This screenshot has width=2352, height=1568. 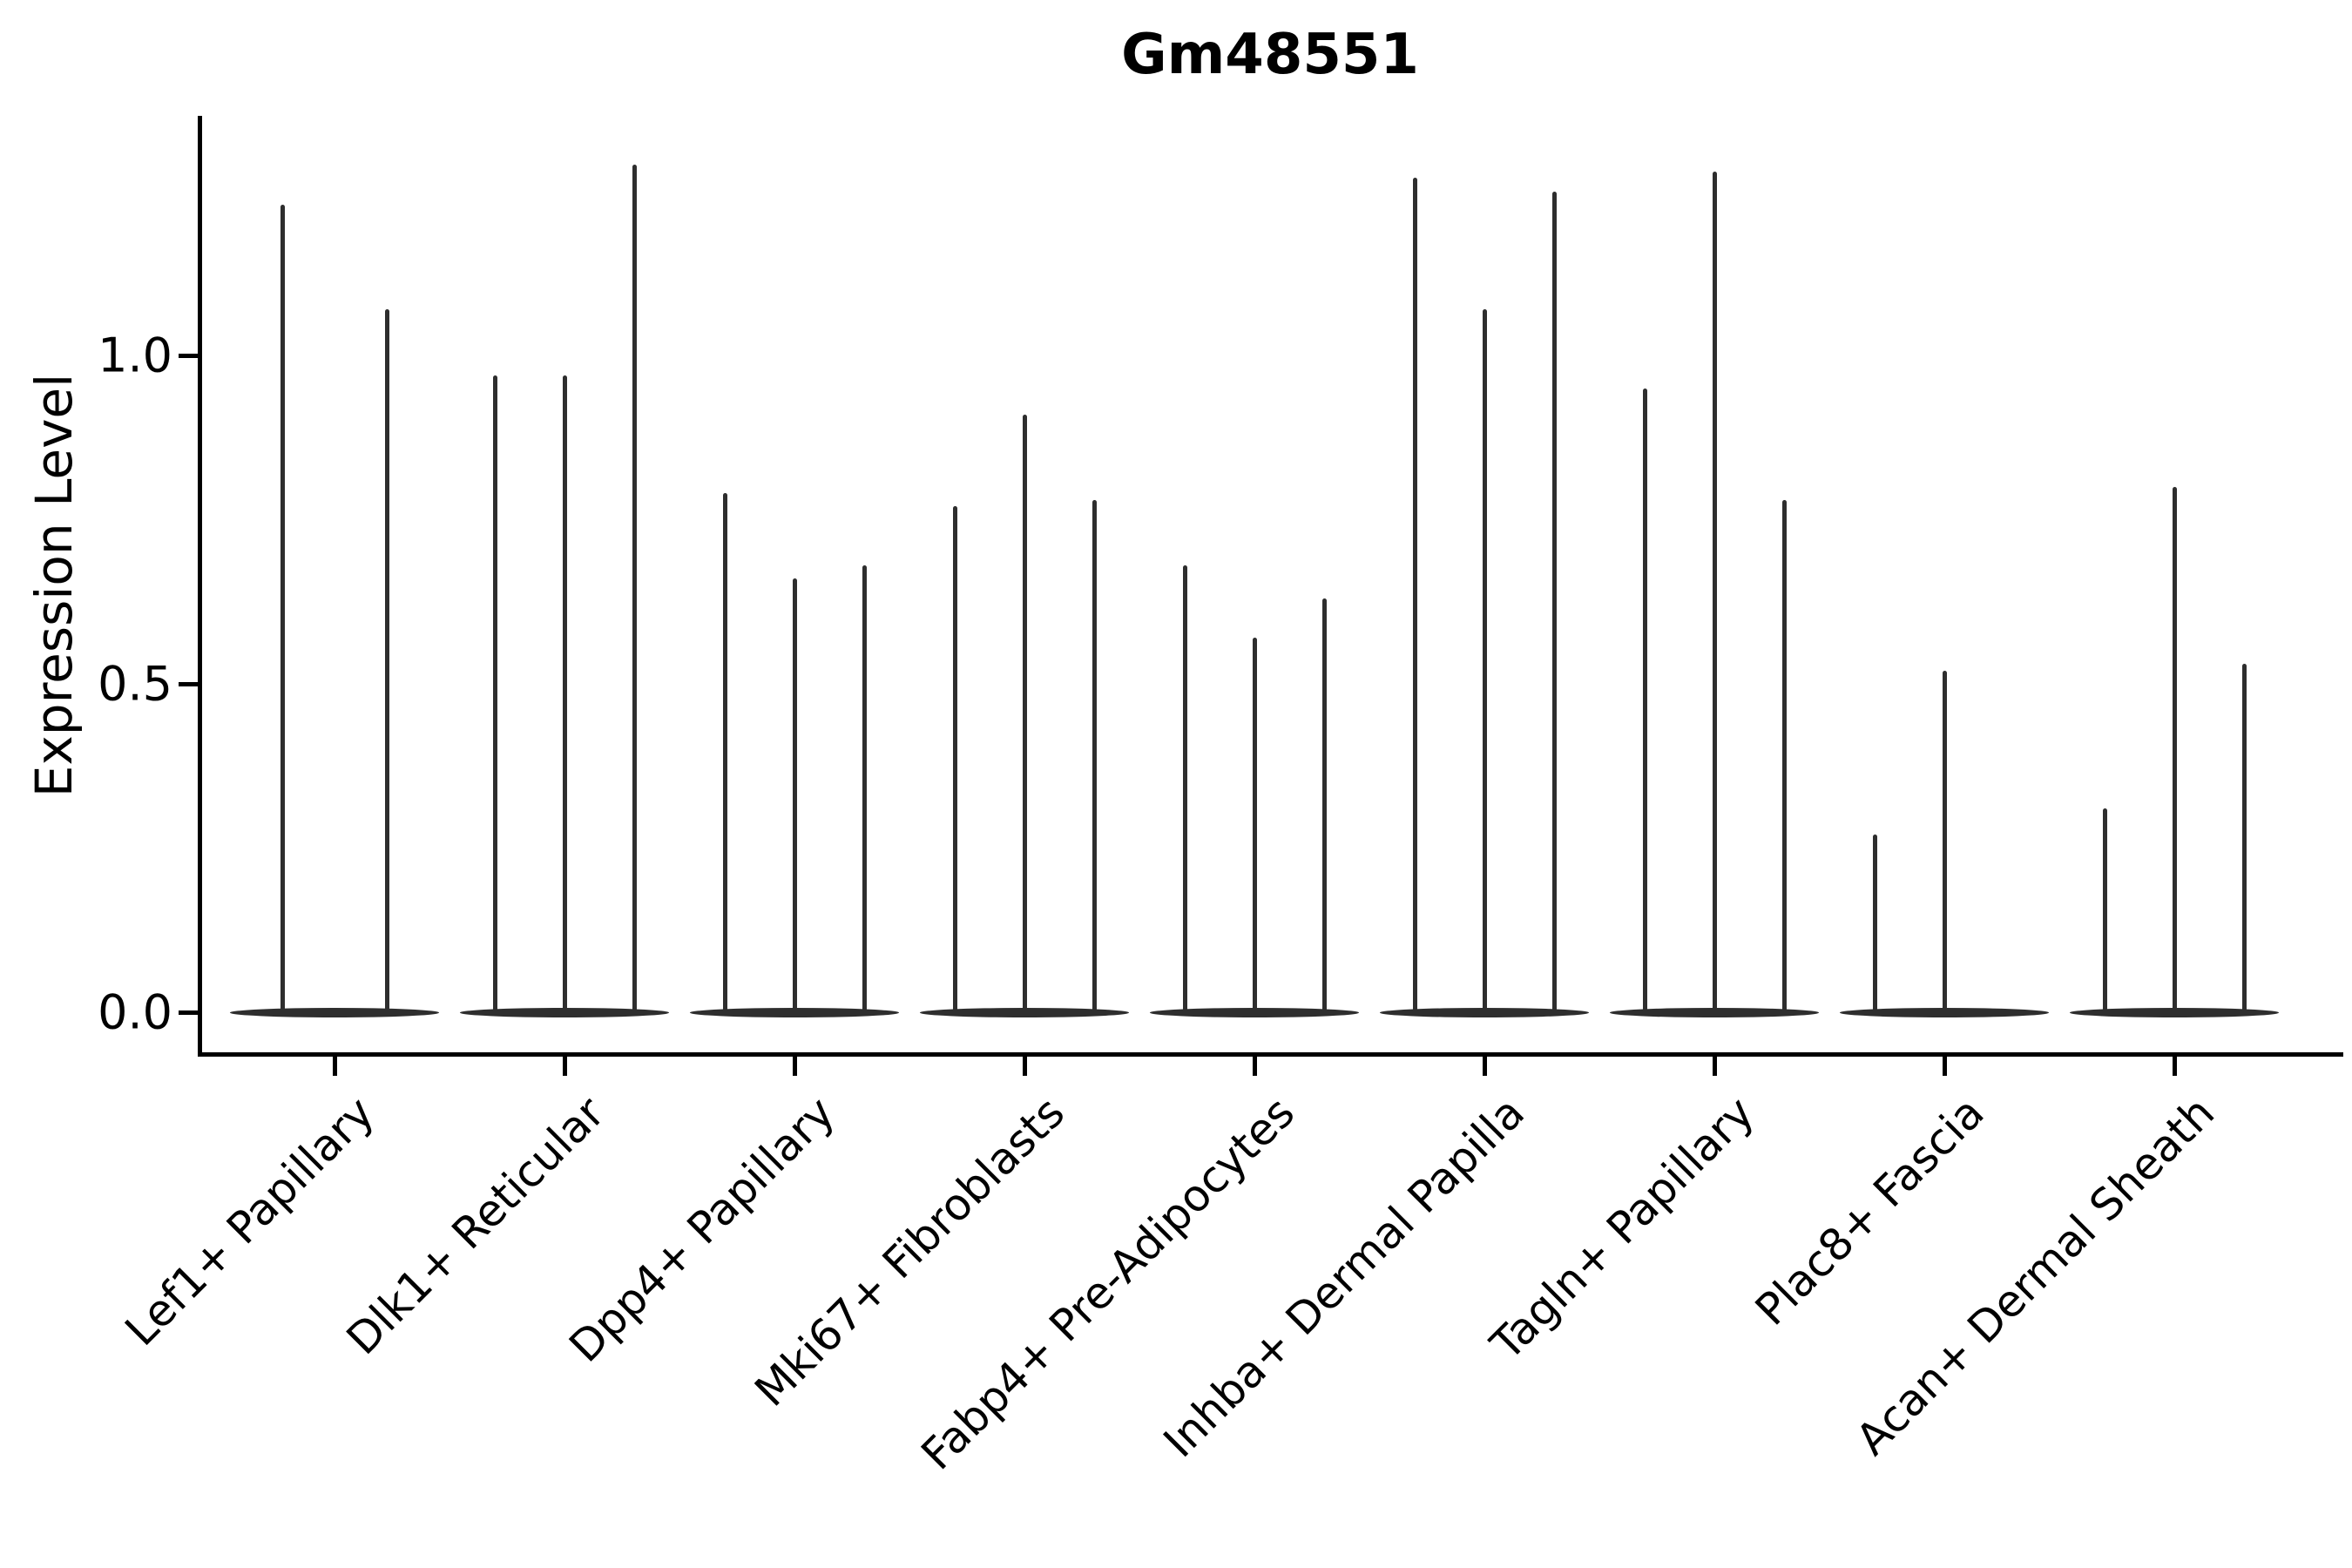 What do you see at coordinates (54, 585) in the screenshot?
I see `y-axis-label: Expression Level` at bounding box center [54, 585].